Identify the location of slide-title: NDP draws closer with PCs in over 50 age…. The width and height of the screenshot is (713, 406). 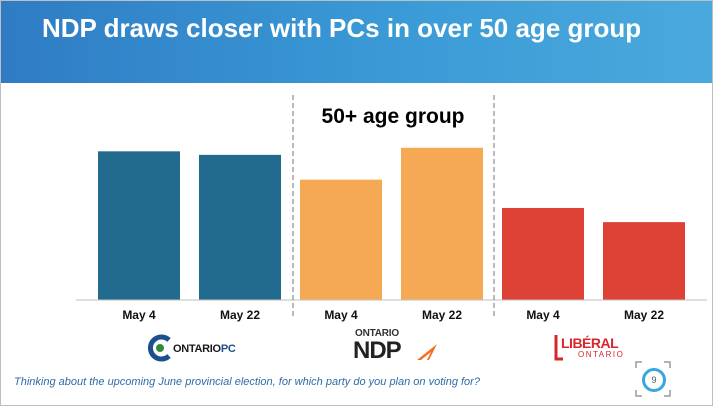
(342, 28).